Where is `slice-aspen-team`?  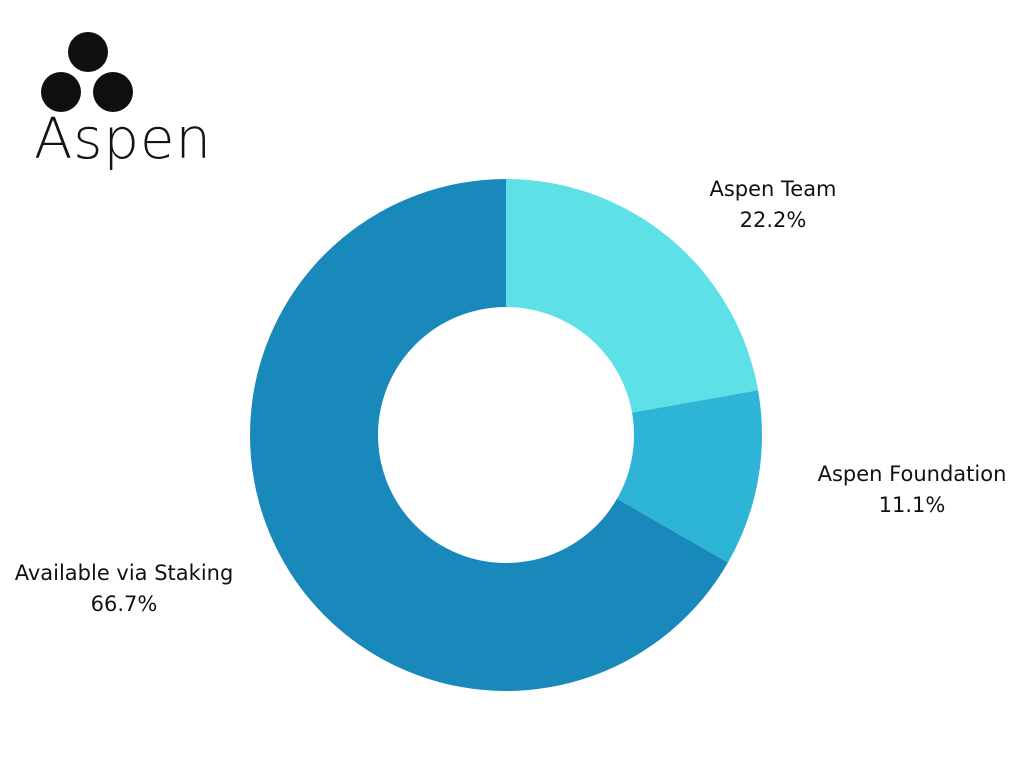
slice-aspen-team is located at coordinates (632, 296).